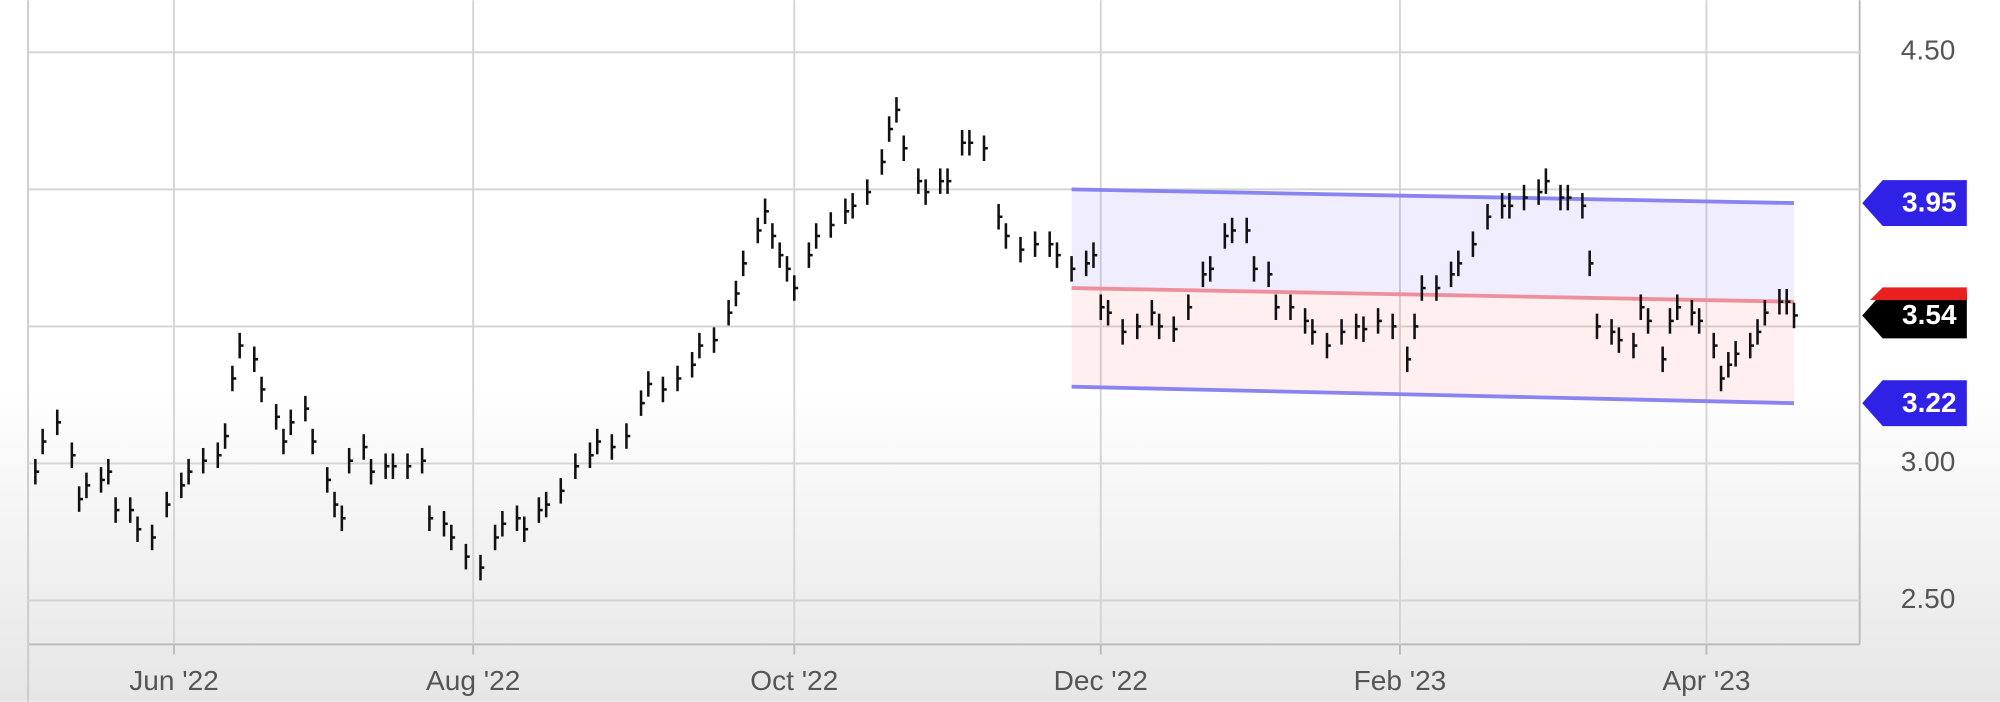 This screenshot has width=2000, height=702. Describe the element at coordinates (1928, 598) in the screenshot. I see `y-tick-label: 2.50` at that location.